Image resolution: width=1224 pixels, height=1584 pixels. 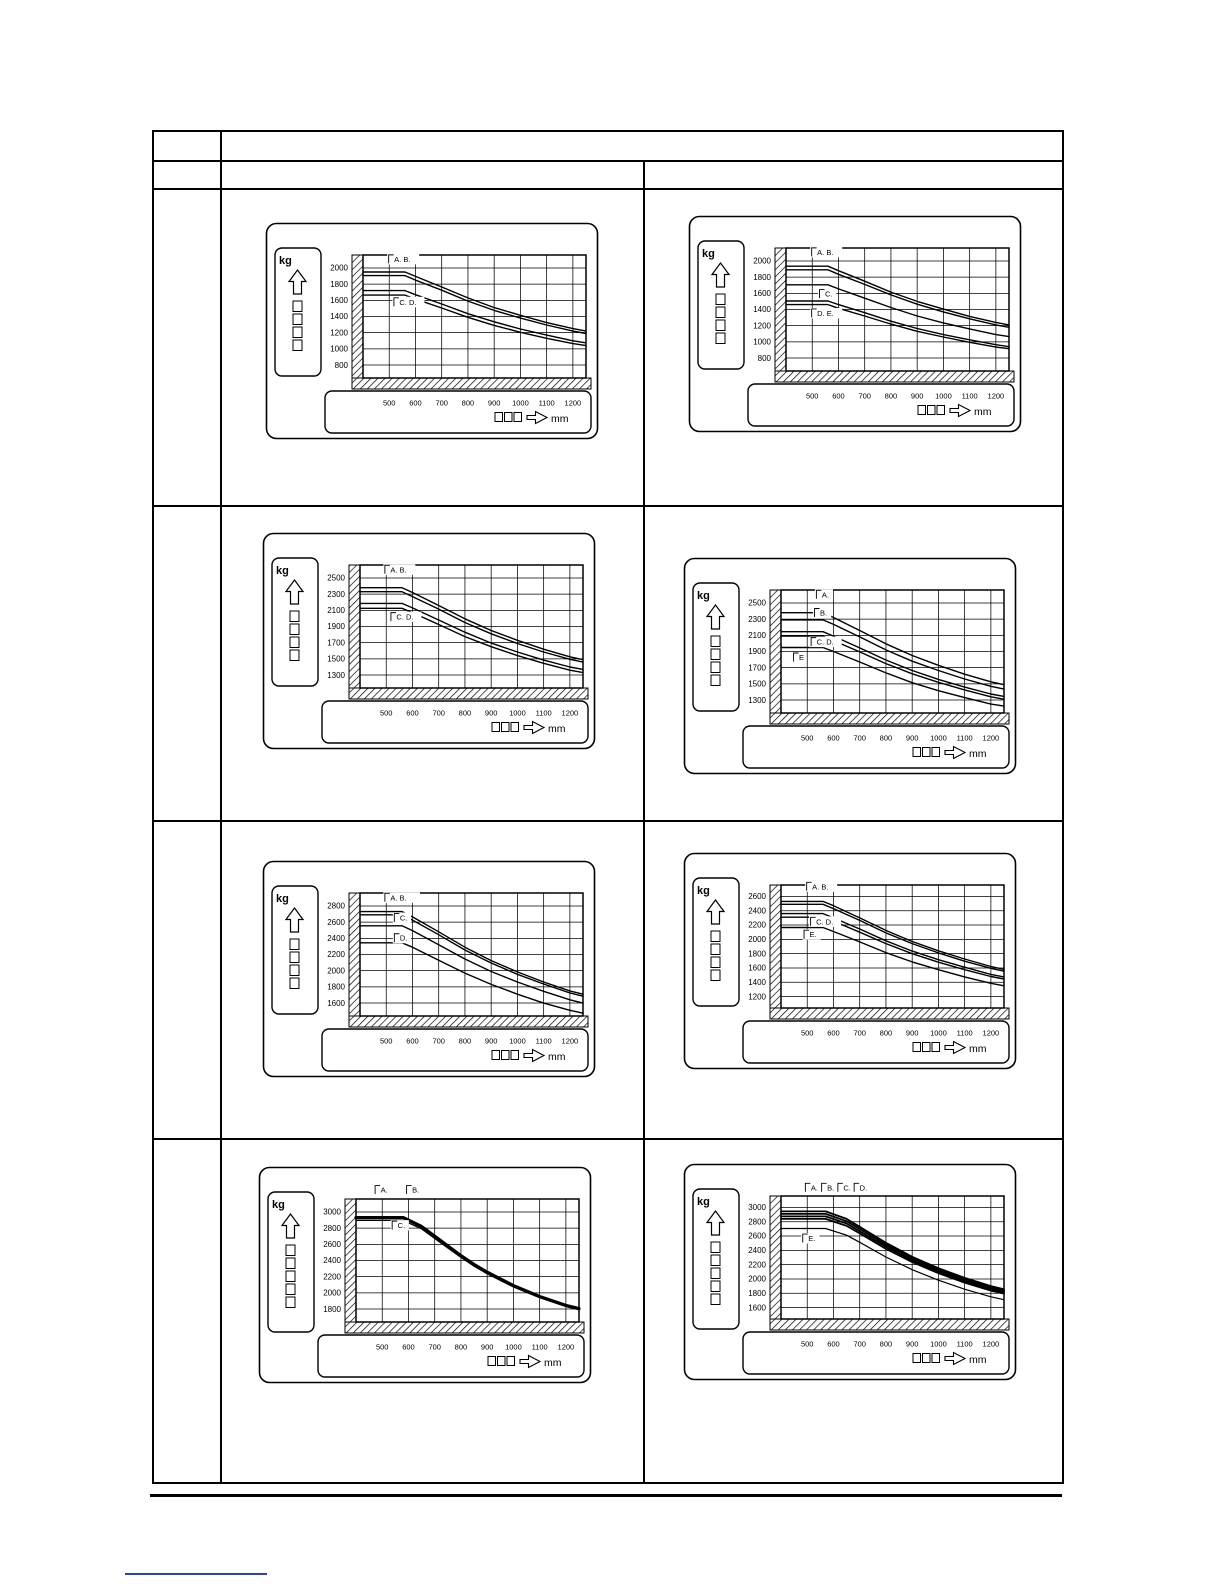 What do you see at coordinates (553, 1363) in the screenshot?
I see `mm-unit-label: mm` at bounding box center [553, 1363].